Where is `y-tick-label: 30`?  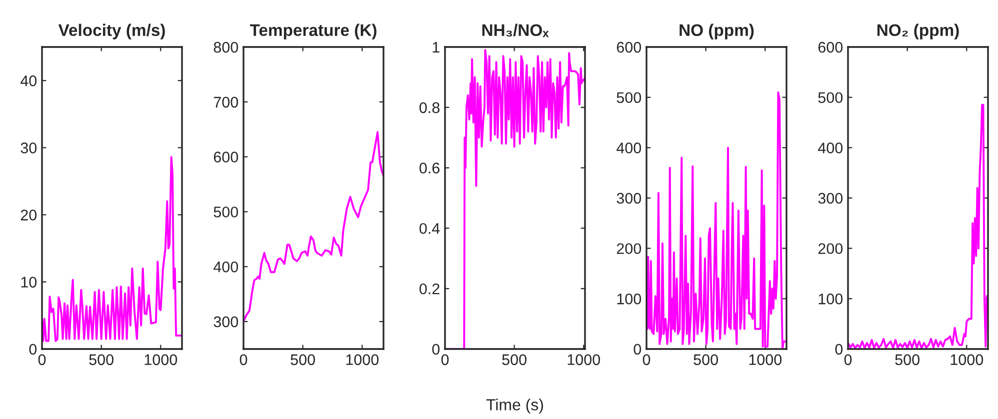
y-tick-label: 30 is located at coordinates (28, 148).